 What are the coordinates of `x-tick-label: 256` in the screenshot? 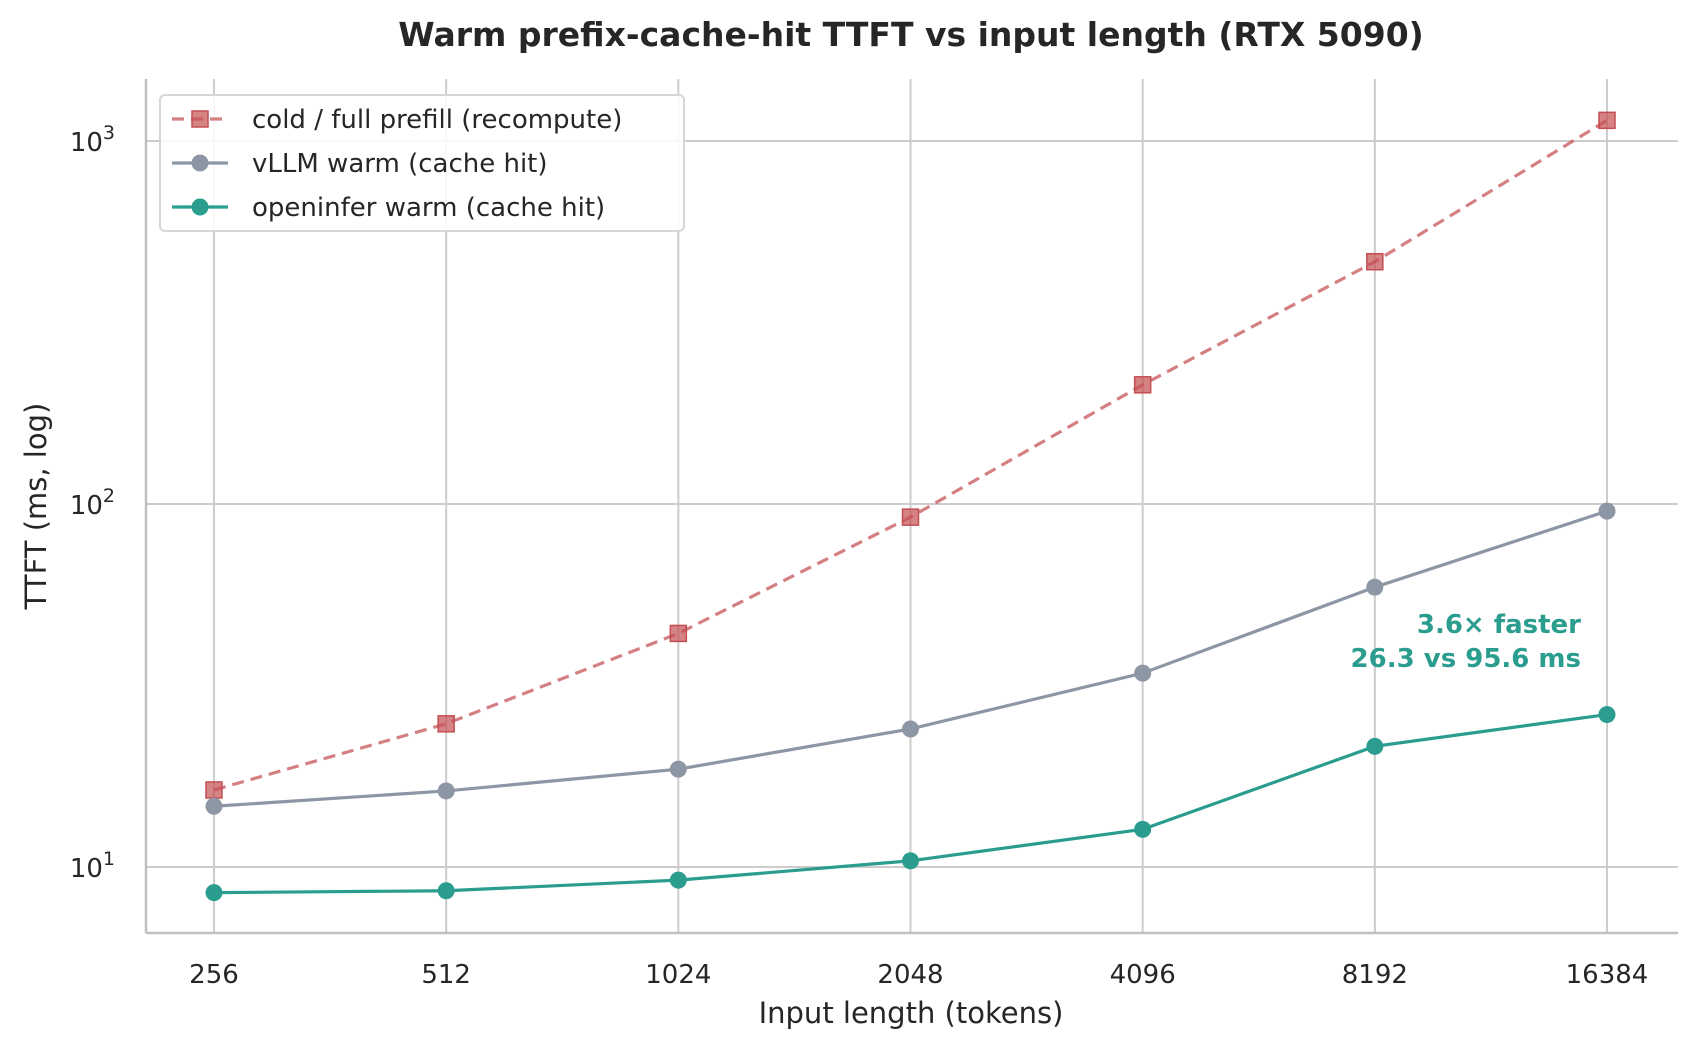 It's located at (214, 975).